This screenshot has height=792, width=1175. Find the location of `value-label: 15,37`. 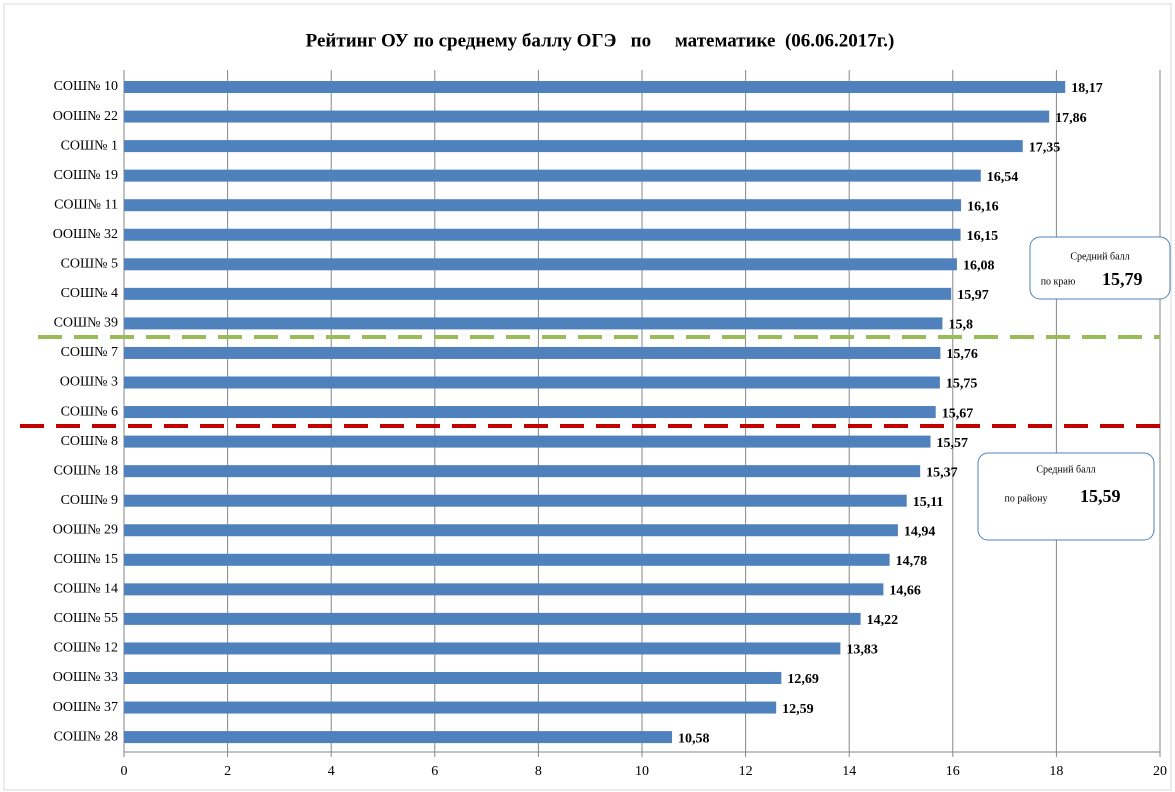

value-label: 15,37 is located at coordinates (942, 472).